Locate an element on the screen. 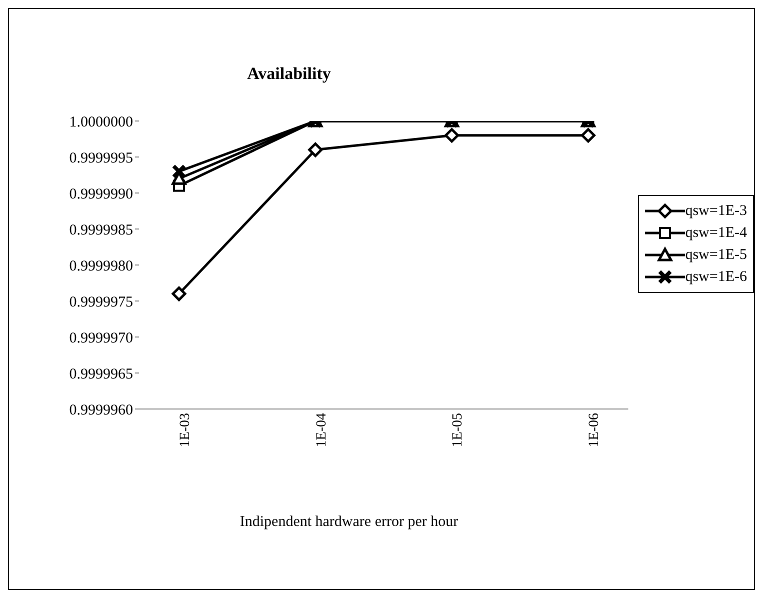  y-tick-label: 0.9999970 is located at coordinates (101, 338).